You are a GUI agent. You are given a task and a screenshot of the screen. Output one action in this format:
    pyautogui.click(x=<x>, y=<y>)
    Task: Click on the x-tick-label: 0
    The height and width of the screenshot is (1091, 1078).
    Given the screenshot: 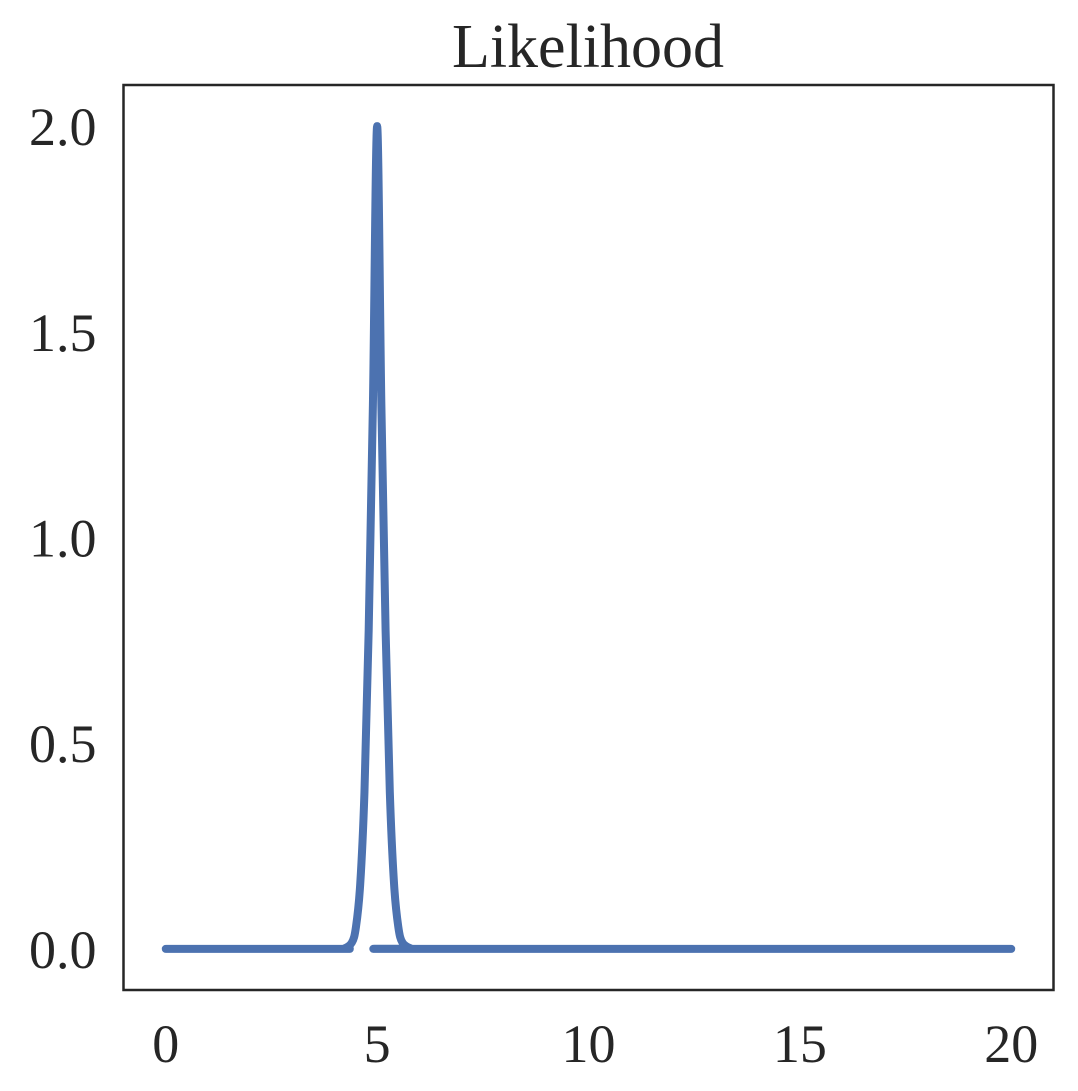 What is the action you would take?
    pyautogui.click(x=165, y=1044)
    